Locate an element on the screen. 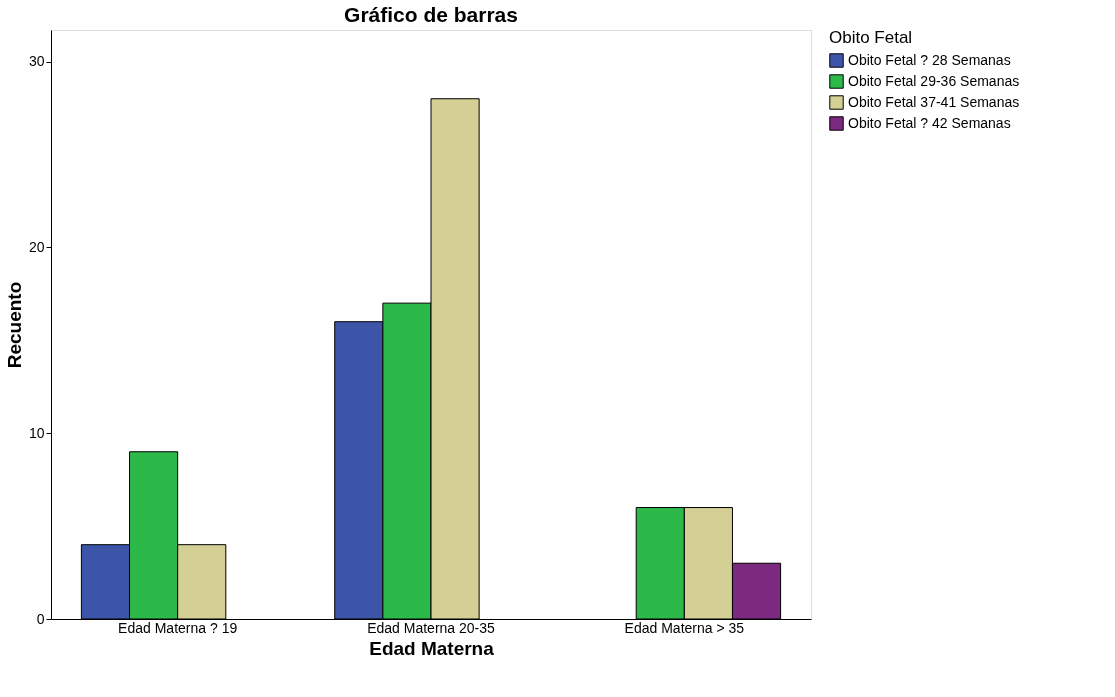  x-tick-label: Edad Materna ? 19 is located at coordinates (178, 627).